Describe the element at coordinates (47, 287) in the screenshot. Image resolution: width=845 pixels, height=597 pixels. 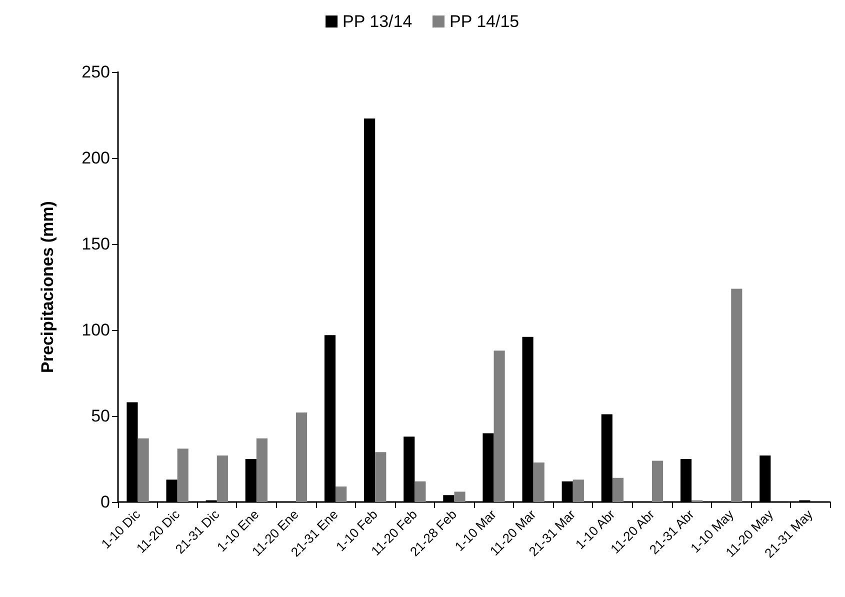
I see `y-axis-title: Precipitaciones (mm)` at that location.